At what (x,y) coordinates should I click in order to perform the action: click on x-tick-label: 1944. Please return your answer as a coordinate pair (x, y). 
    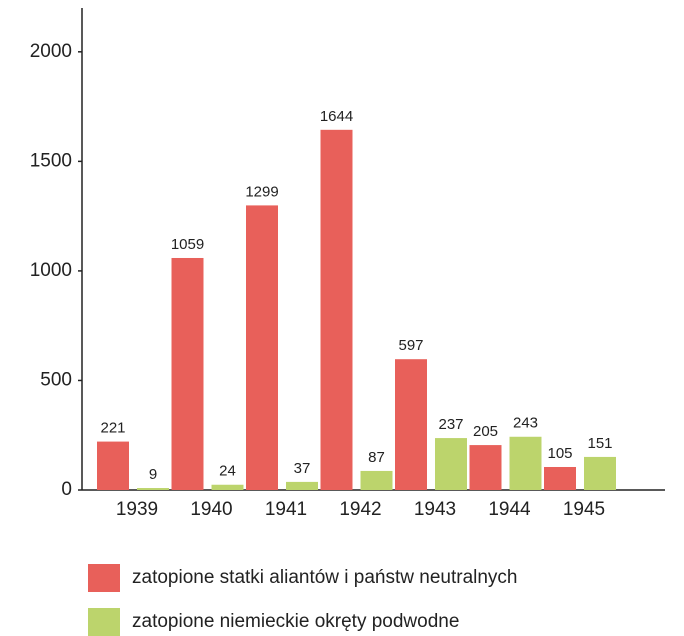
    Looking at the image, I should click on (509, 509).